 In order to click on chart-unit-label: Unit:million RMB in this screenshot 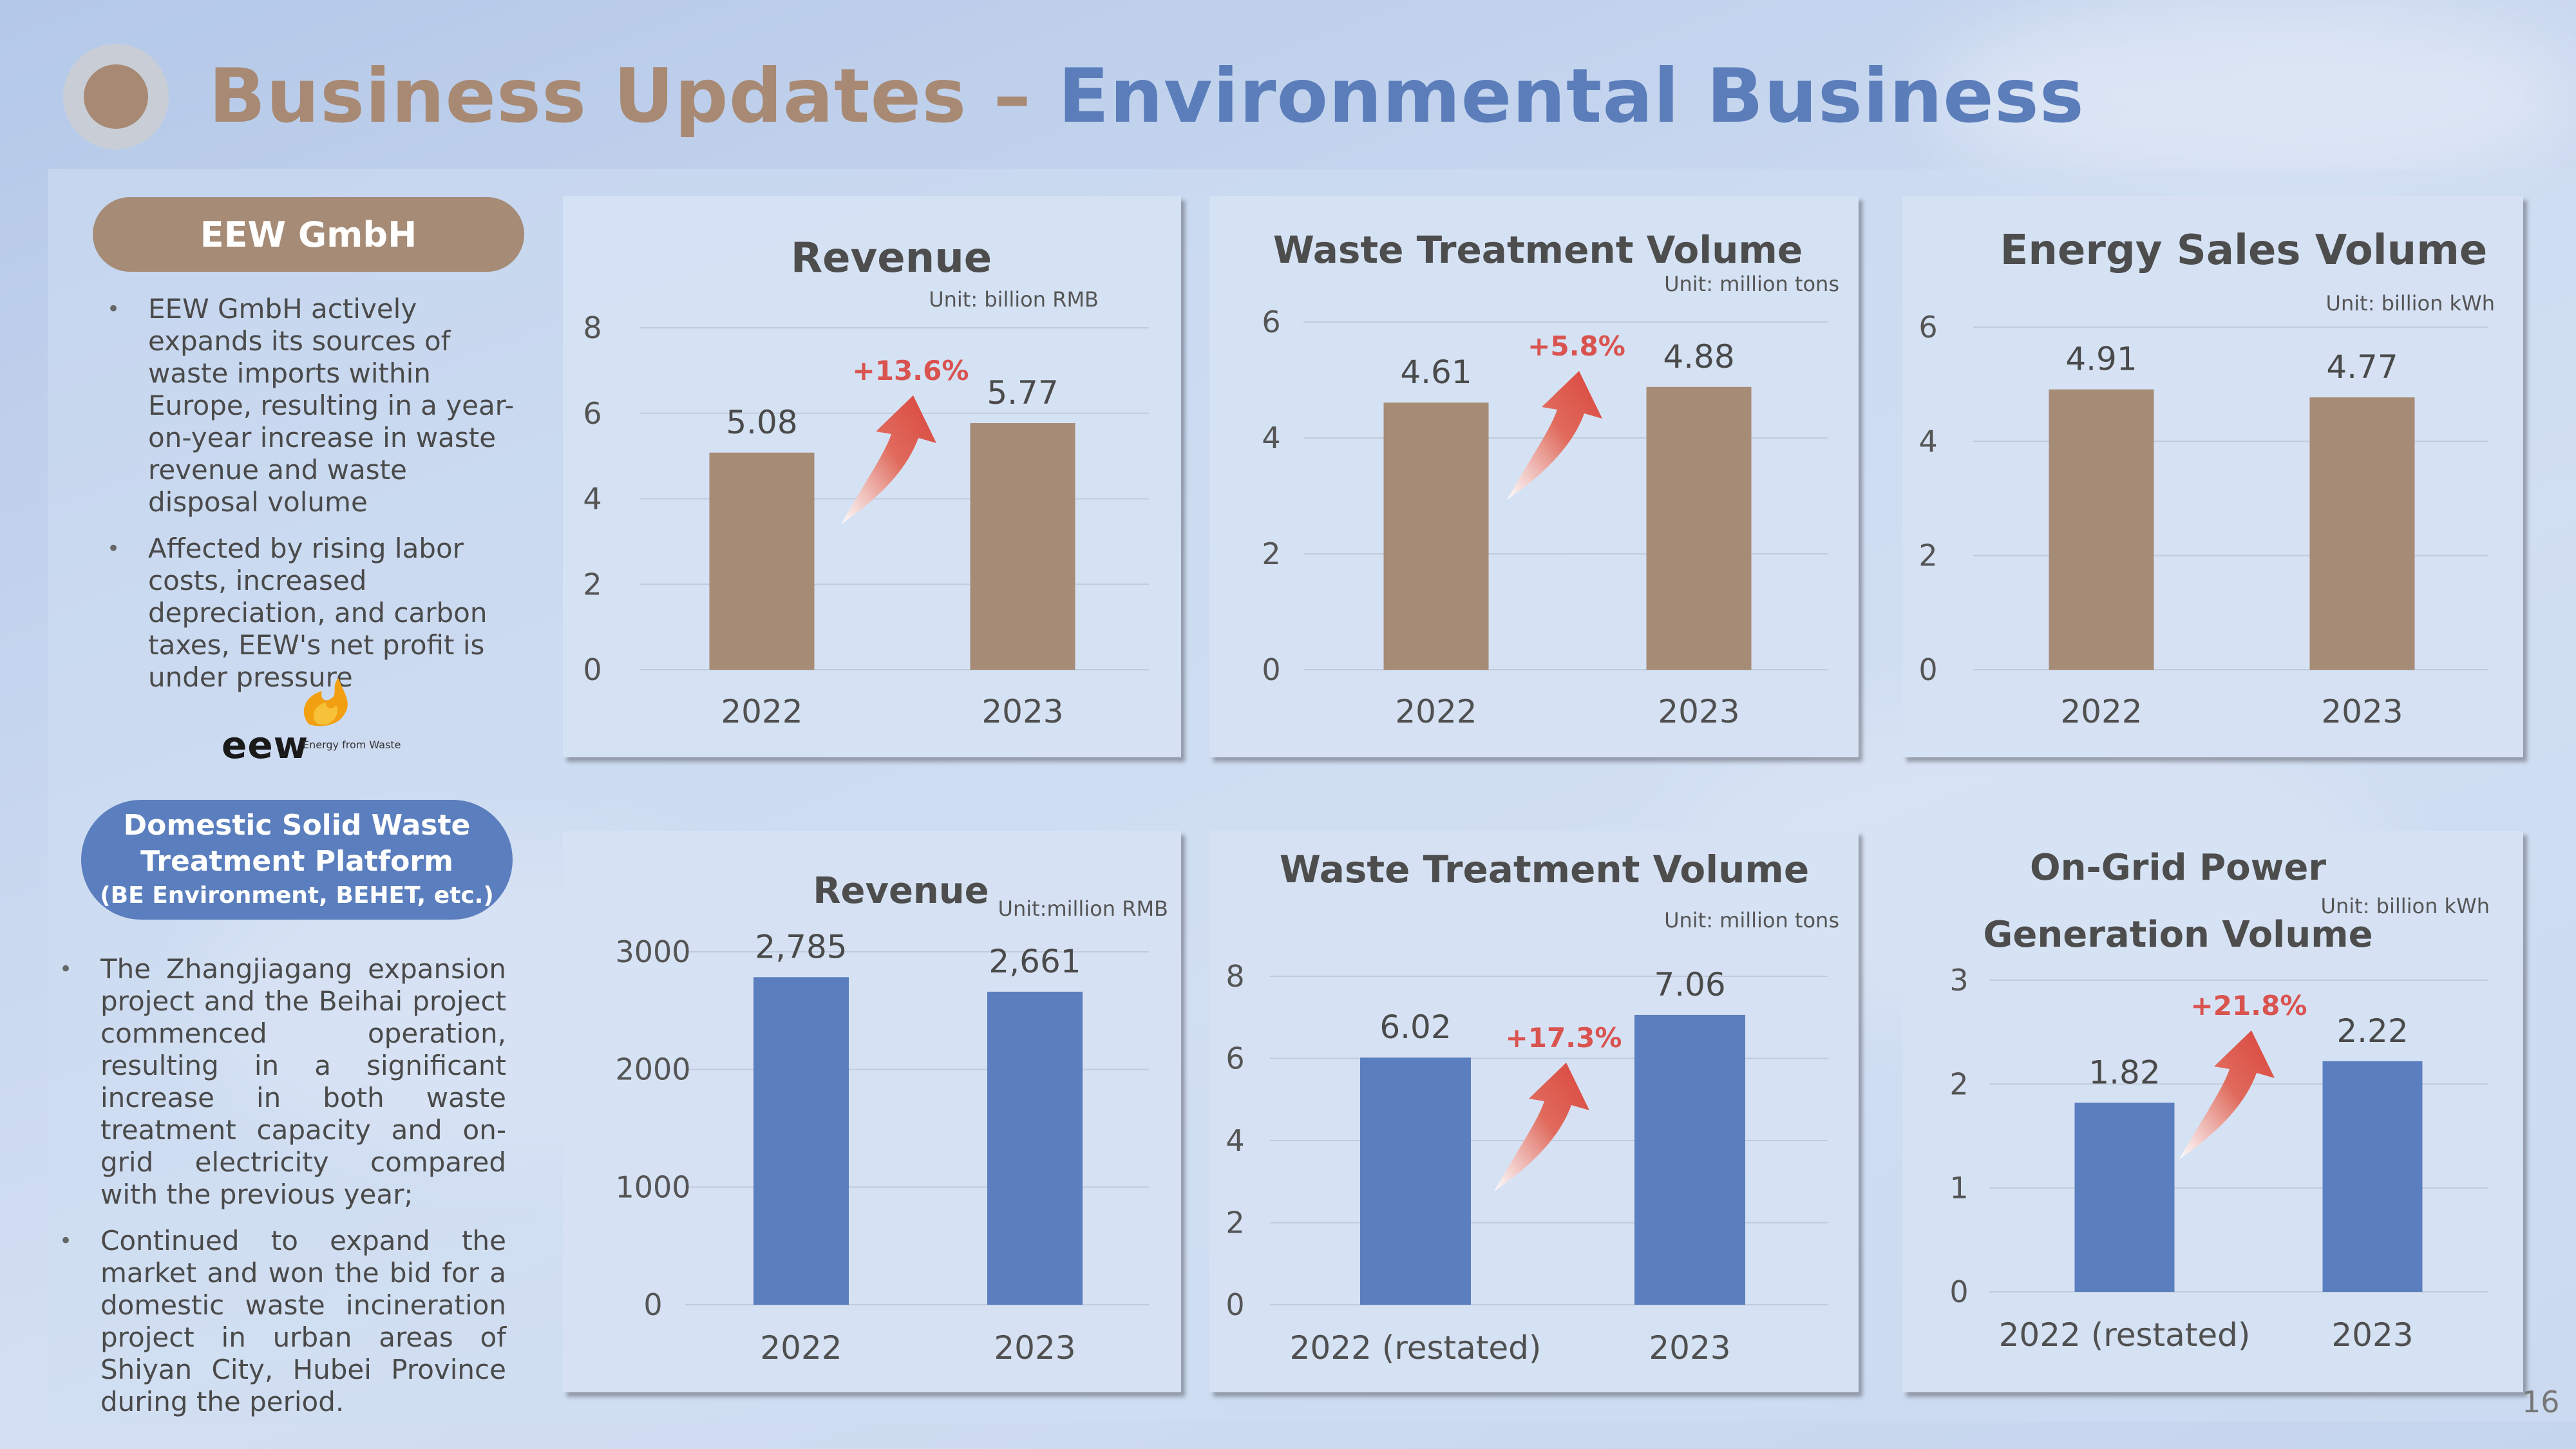, I will do `click(1083, 909)`.